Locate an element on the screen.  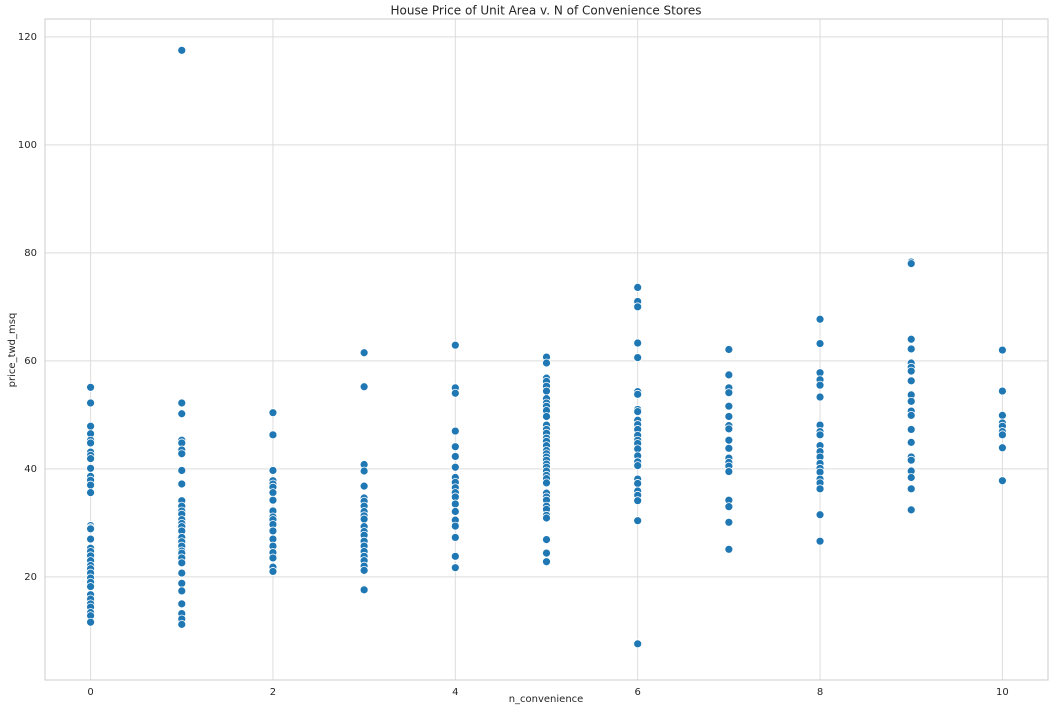
x-tick-label: 10 is located at coordinates (1002, 692).